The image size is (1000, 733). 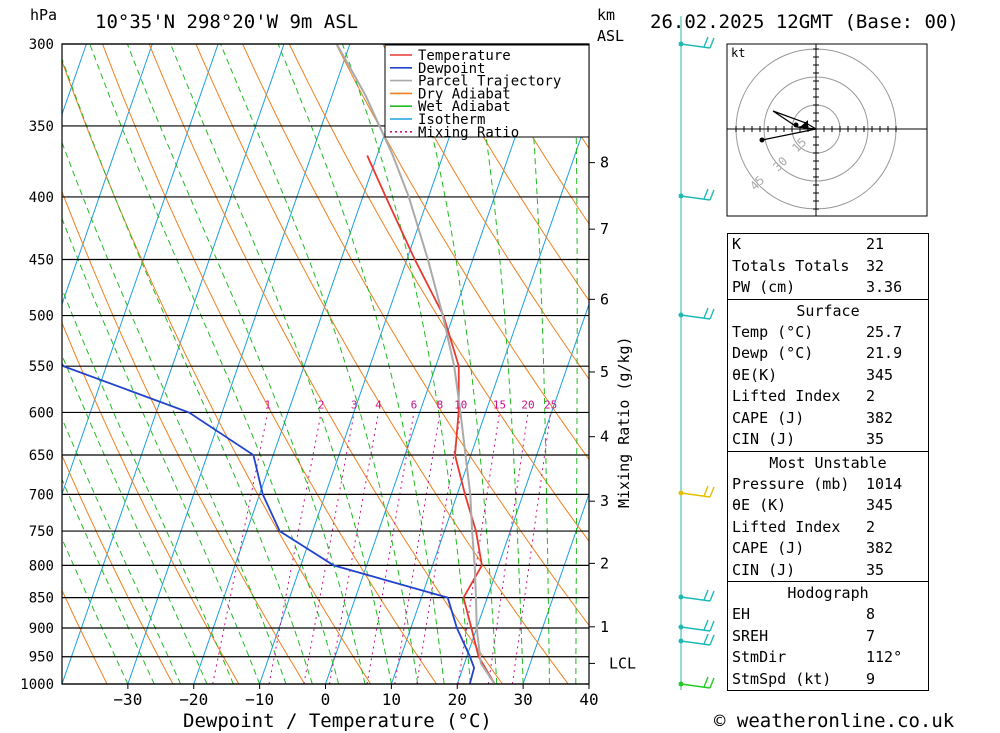 I want to click on legend-entry: Dry Adiabat, so click(x=464, y=94).